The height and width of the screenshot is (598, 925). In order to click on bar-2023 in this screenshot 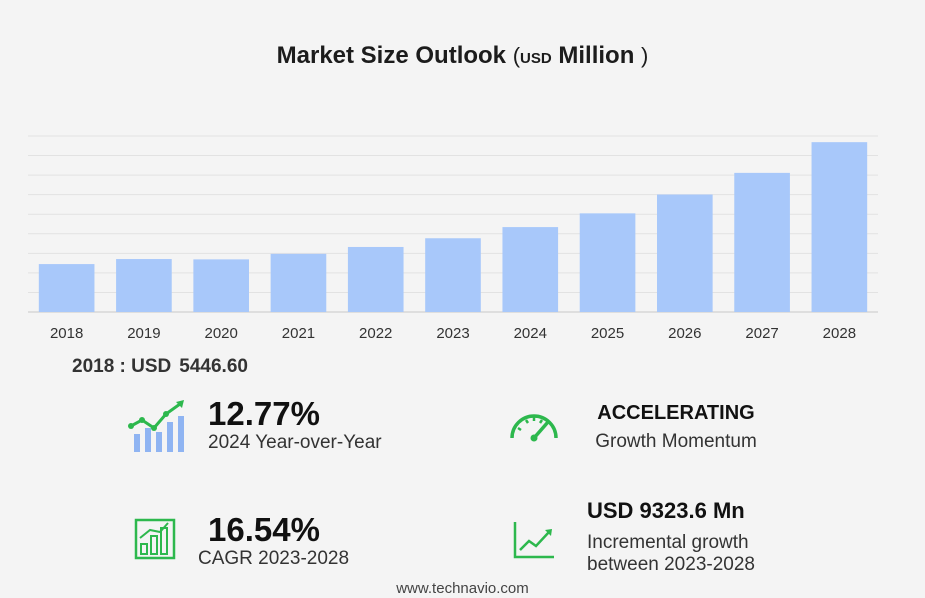, I will do `click(453, 275)`.